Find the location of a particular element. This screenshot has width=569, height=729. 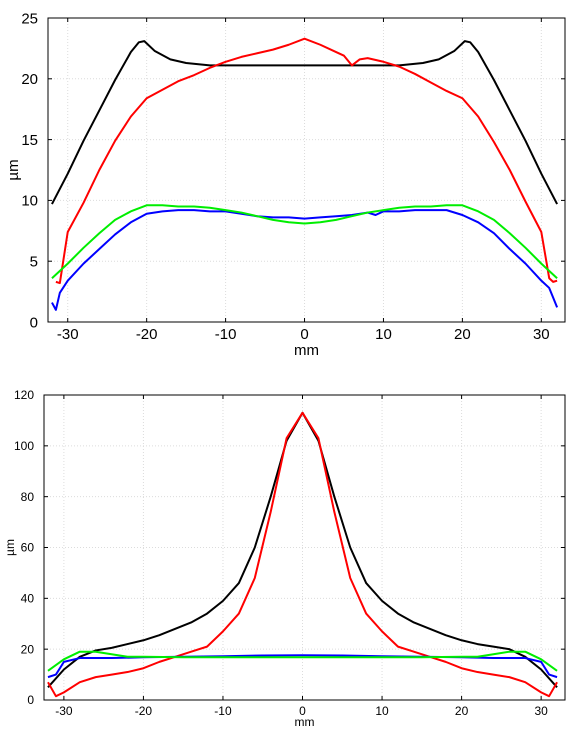

y-tick-label: 80 is located at coordinates (28, 497).